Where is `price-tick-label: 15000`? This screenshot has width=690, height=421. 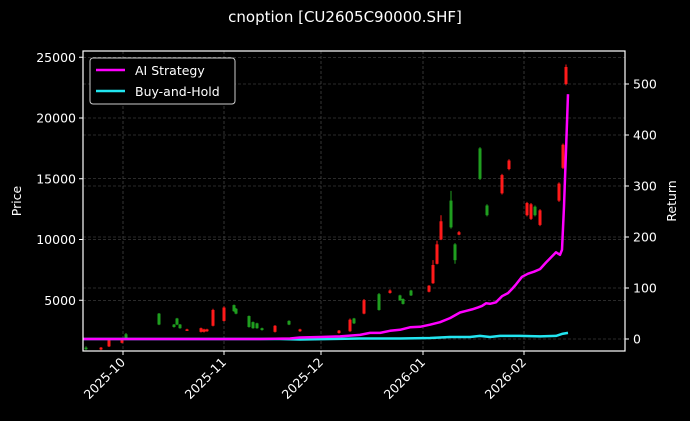 price-tick-label: 15000 is located at coordinates (56, 178).